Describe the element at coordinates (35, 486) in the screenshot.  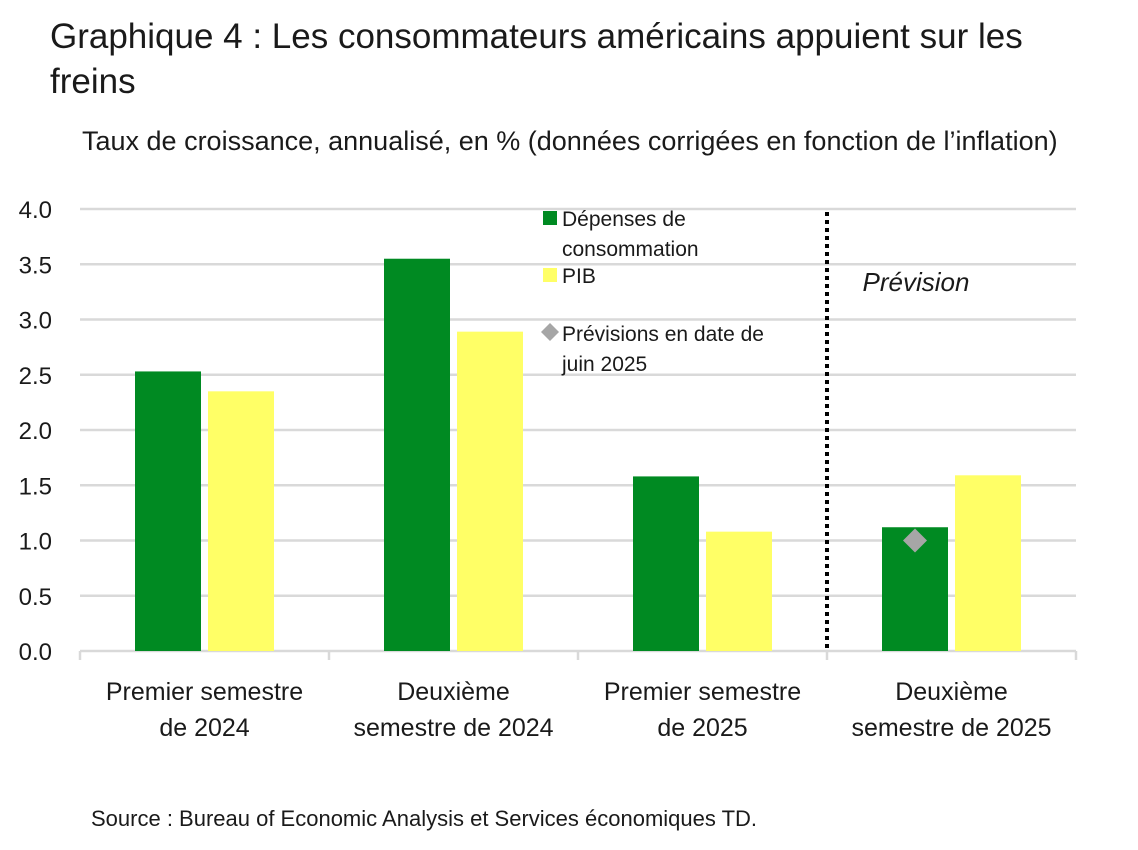
I see `y-tick-label: 1.5` at that location.